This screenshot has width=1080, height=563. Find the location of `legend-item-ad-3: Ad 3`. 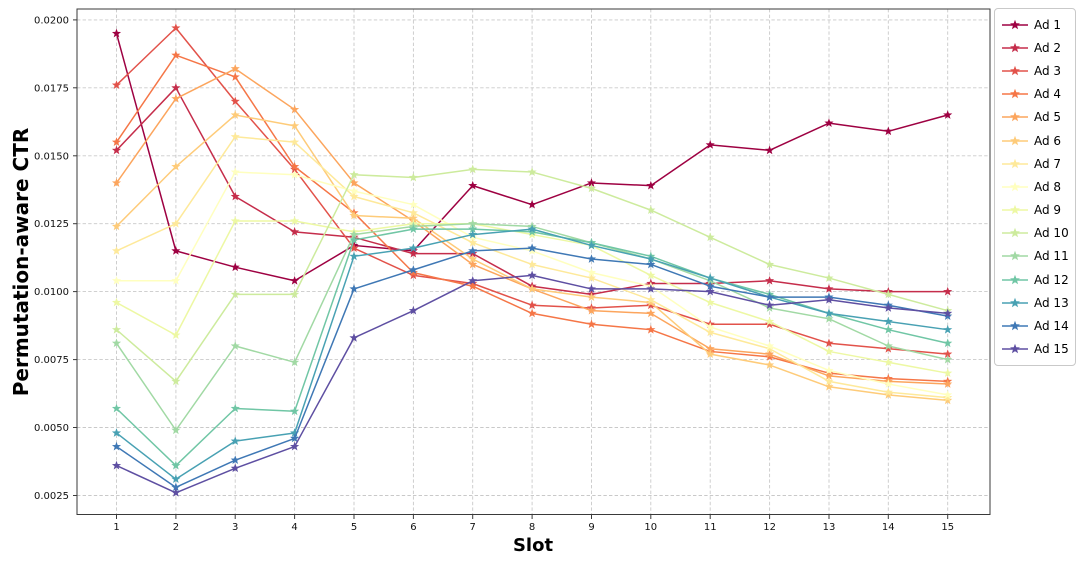

legend-item-ad-3: Ad 3 is located at coordinates (1036, 70).